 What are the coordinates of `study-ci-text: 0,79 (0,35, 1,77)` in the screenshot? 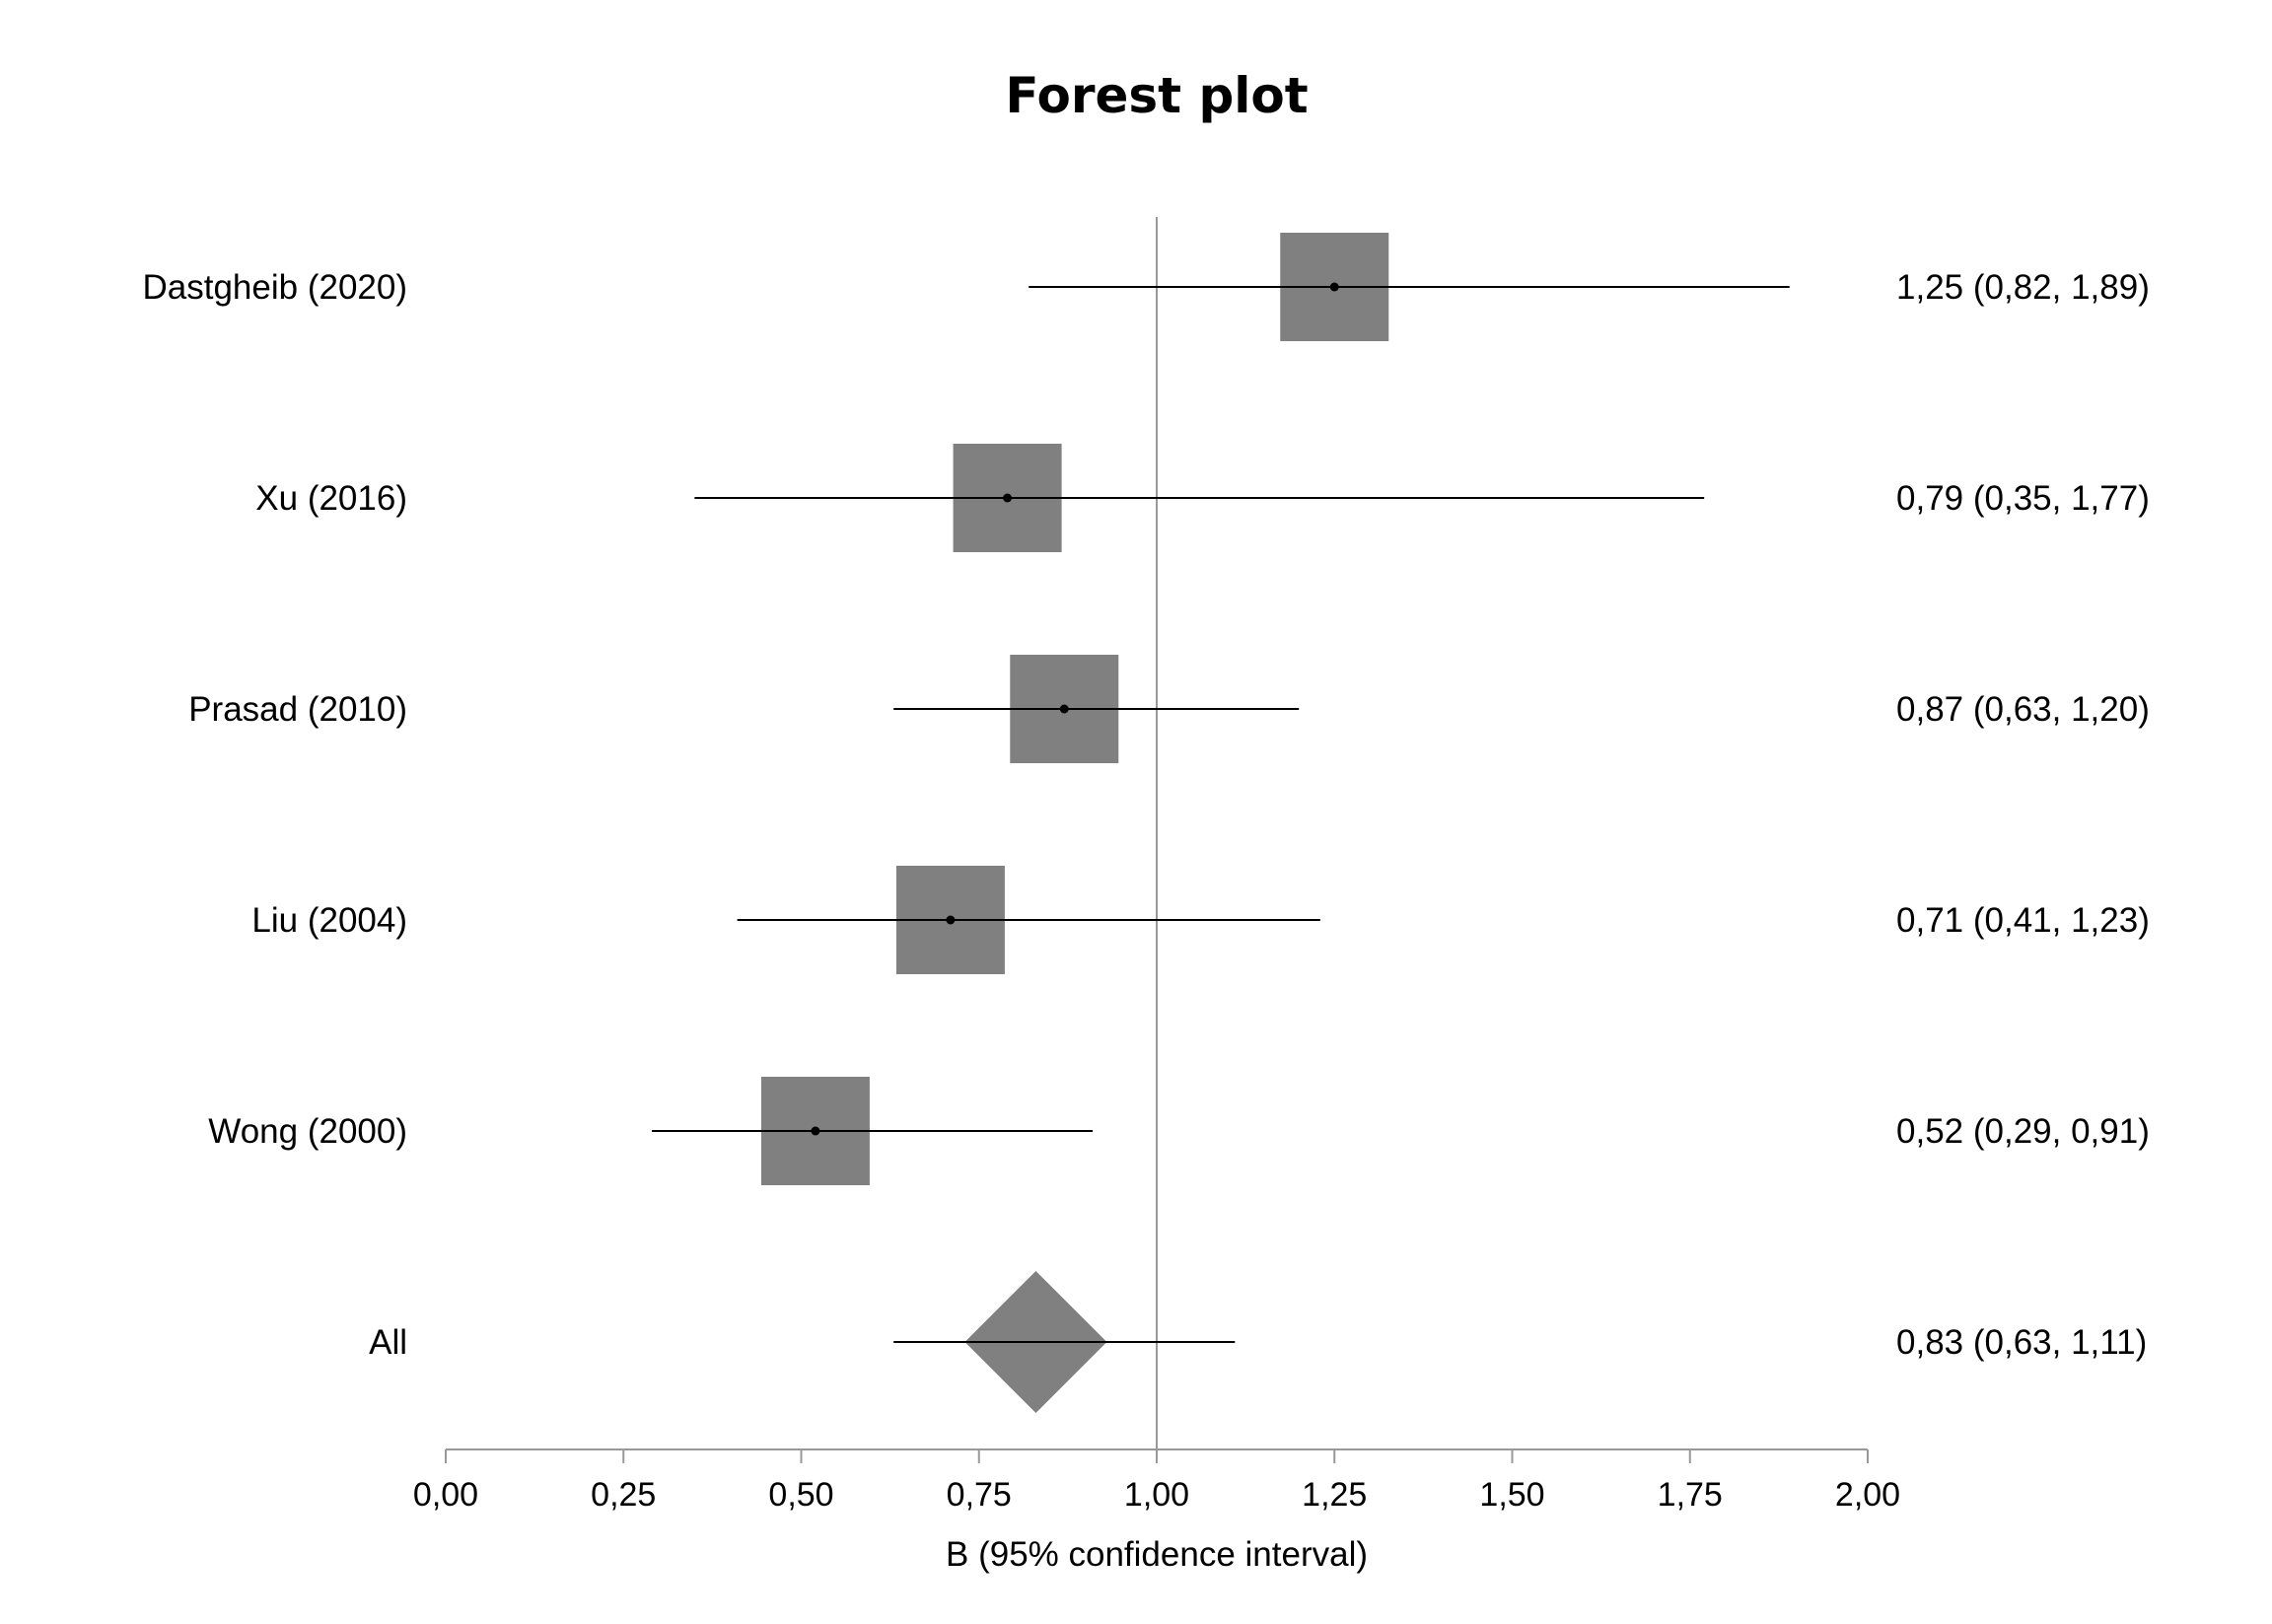 It's located at (2023, 498).